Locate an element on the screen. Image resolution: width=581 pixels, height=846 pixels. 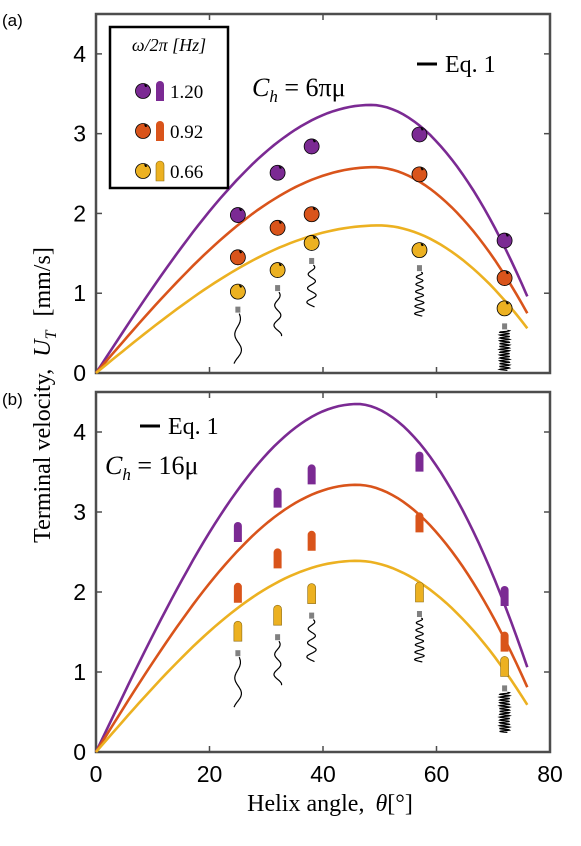
y-axis-label-main: Terminal velocity, is located at coordinates (43, 456).